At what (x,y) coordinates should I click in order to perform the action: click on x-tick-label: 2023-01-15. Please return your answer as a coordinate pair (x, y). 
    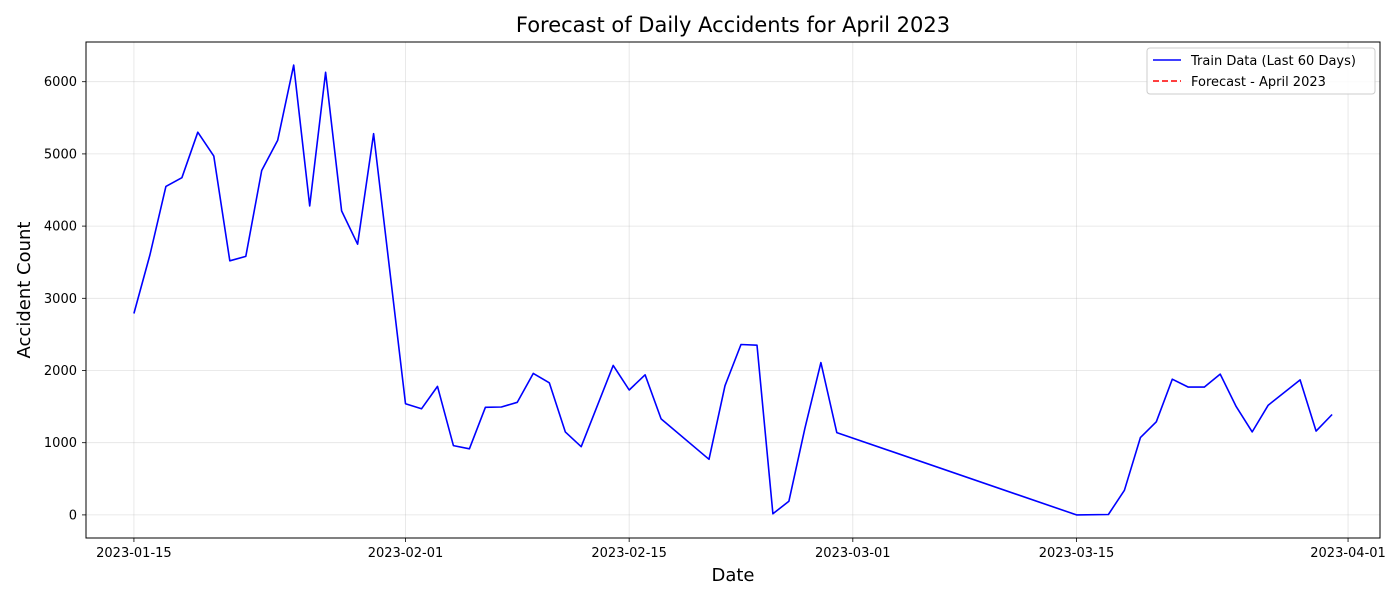
    Looking at the image, I should click on (134, 553).